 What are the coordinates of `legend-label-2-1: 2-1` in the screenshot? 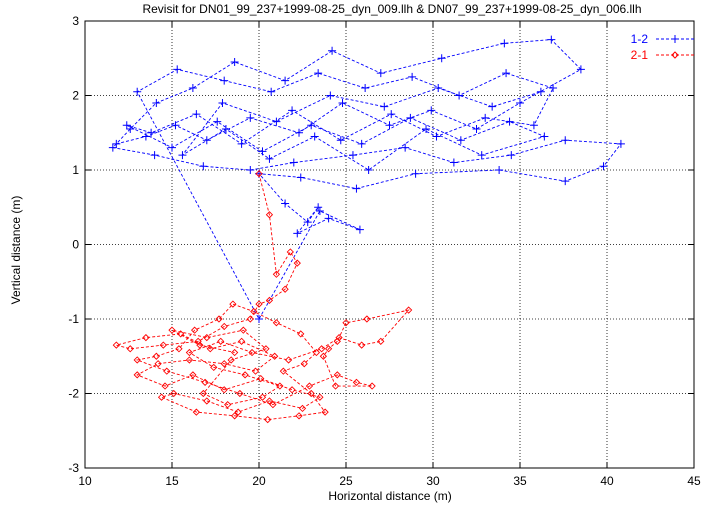 It's located at (640, 55).